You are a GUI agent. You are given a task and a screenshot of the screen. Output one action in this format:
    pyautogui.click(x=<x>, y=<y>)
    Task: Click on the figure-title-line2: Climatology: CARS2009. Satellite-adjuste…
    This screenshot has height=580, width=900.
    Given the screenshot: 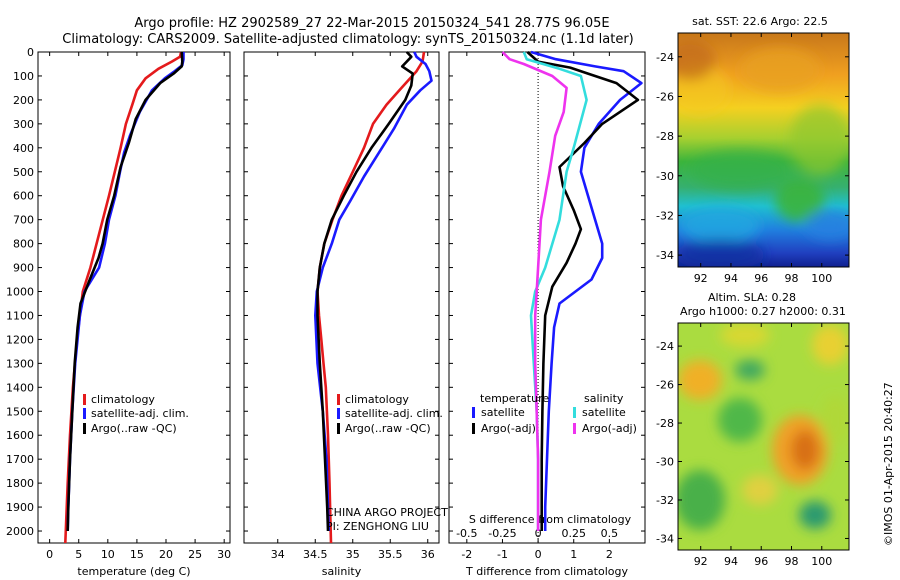 What is the action you would take?
    pyautogui.click(x=348, y=39)
    